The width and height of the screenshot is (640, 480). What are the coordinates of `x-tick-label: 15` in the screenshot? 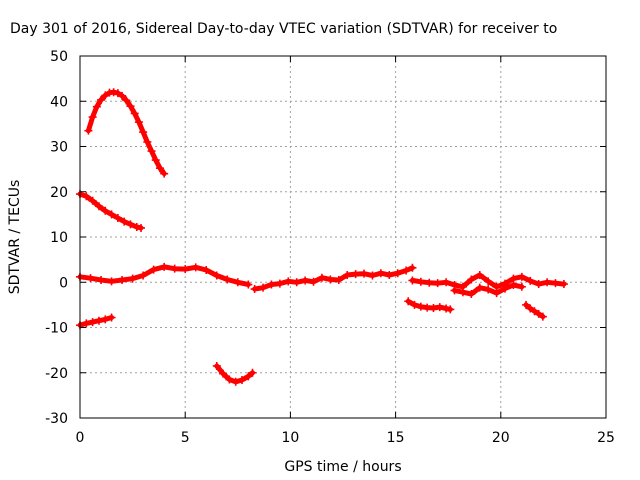 It's located at (396, 438).